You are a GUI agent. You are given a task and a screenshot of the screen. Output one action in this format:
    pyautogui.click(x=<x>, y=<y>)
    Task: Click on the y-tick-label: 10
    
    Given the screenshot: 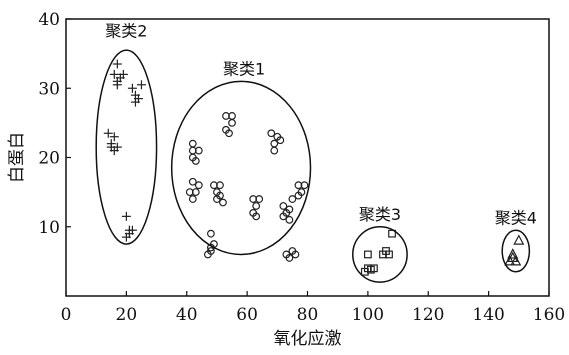 What is the action you would take?
    pyautogui.click(x=49, y=228)
    